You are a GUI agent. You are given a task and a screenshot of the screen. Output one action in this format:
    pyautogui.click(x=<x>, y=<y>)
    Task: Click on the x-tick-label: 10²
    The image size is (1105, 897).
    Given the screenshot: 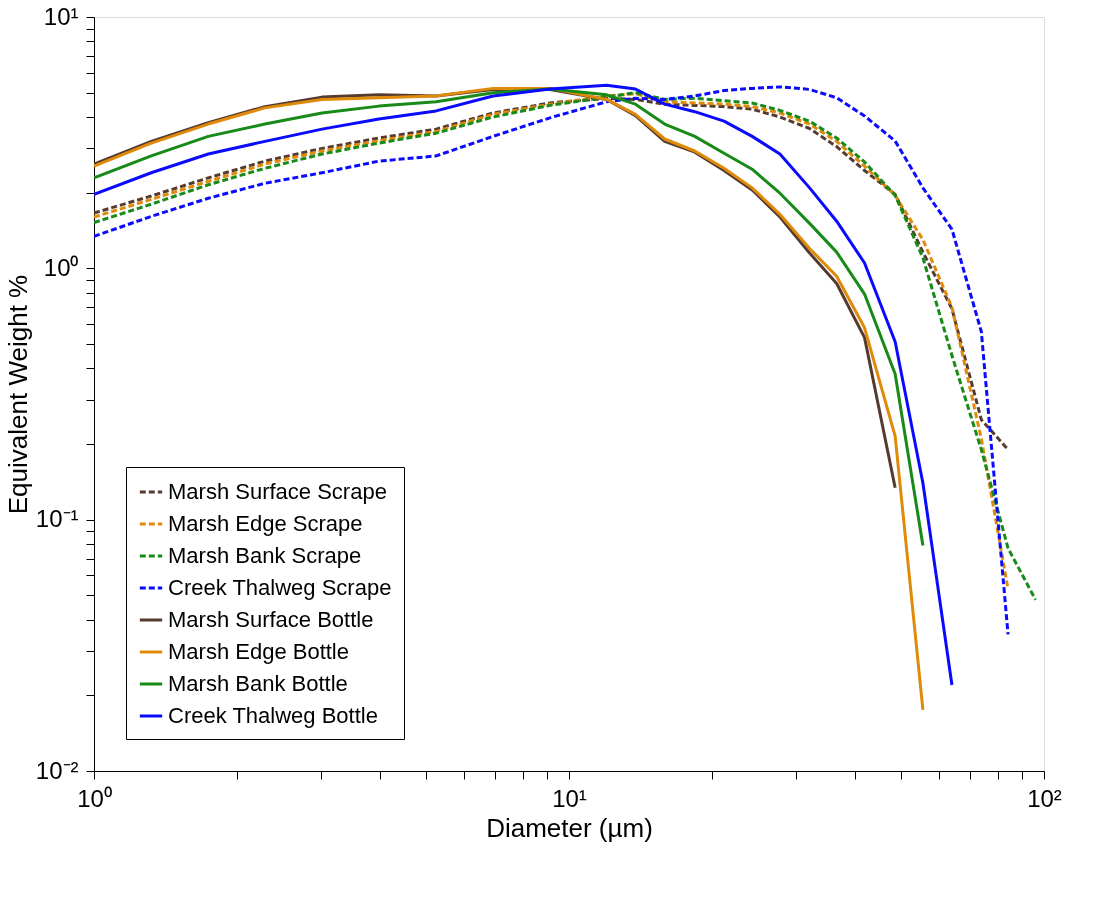 What is the action you would take?
    pyautogui.click(x=1044, y=798)
    